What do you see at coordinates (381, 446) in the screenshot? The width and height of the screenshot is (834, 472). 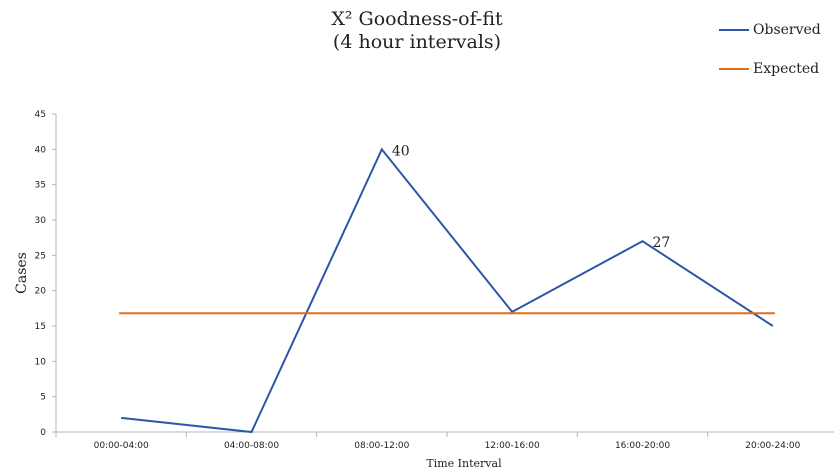 I see `x-tick-label: 08:00-12:00` at bounding box center [381, 446].